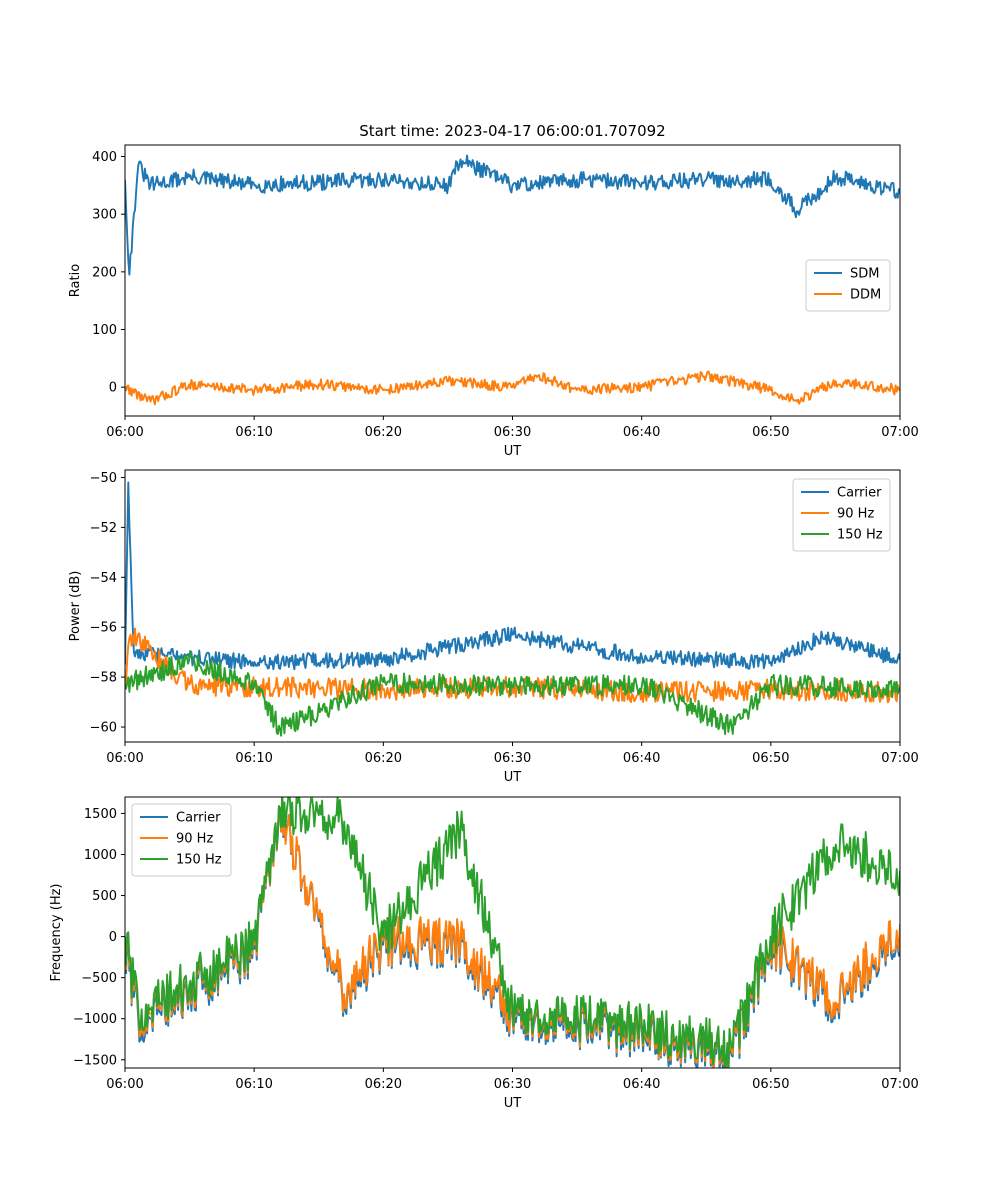 The width and height of the screenshot is (1000, 1200). Describe the element at coordinates (56, 932) in the screenshot. I see `y-axis-label: Frequency (Hz)` at that location.